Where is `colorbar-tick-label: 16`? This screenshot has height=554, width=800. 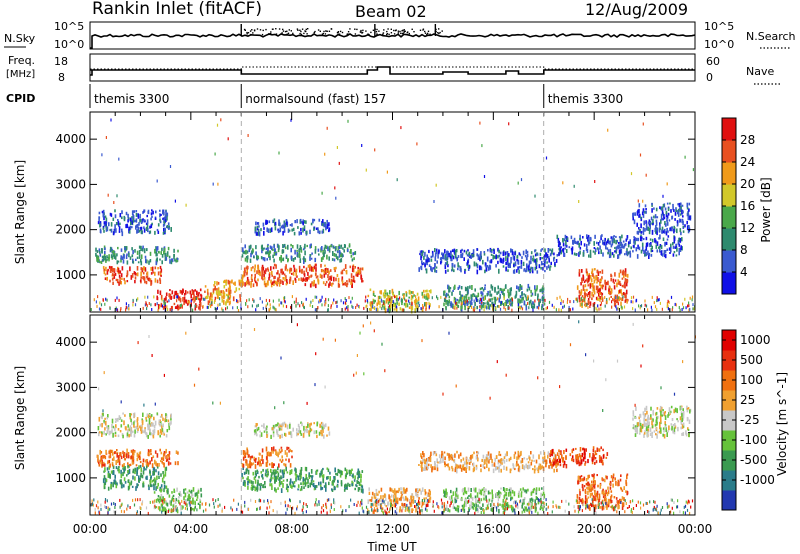
colorbar-tick-label: 16 is located at coordinates (747, 206).